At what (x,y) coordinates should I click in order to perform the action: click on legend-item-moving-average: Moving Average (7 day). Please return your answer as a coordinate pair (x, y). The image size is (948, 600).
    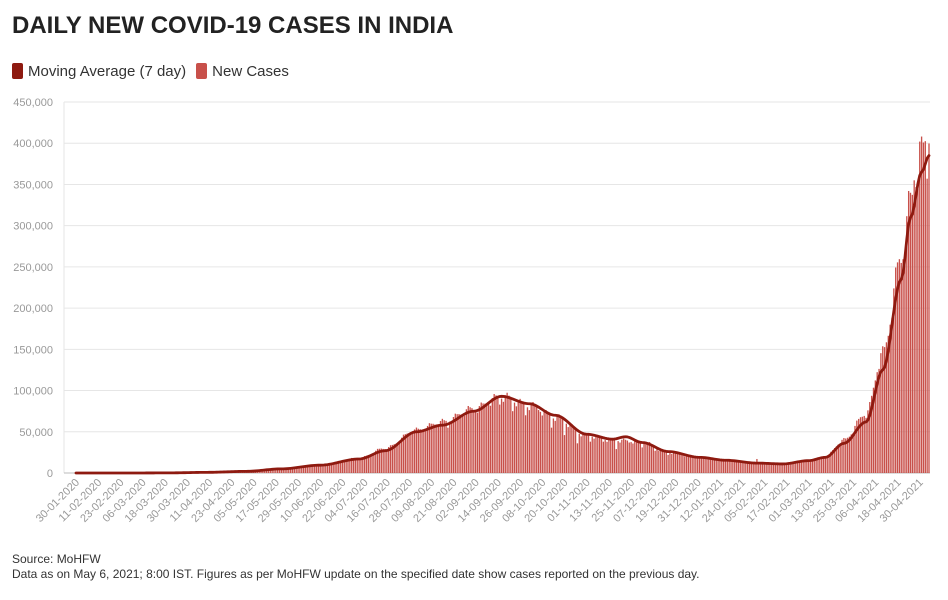
    Looking at the image, I should click on (99, 71).